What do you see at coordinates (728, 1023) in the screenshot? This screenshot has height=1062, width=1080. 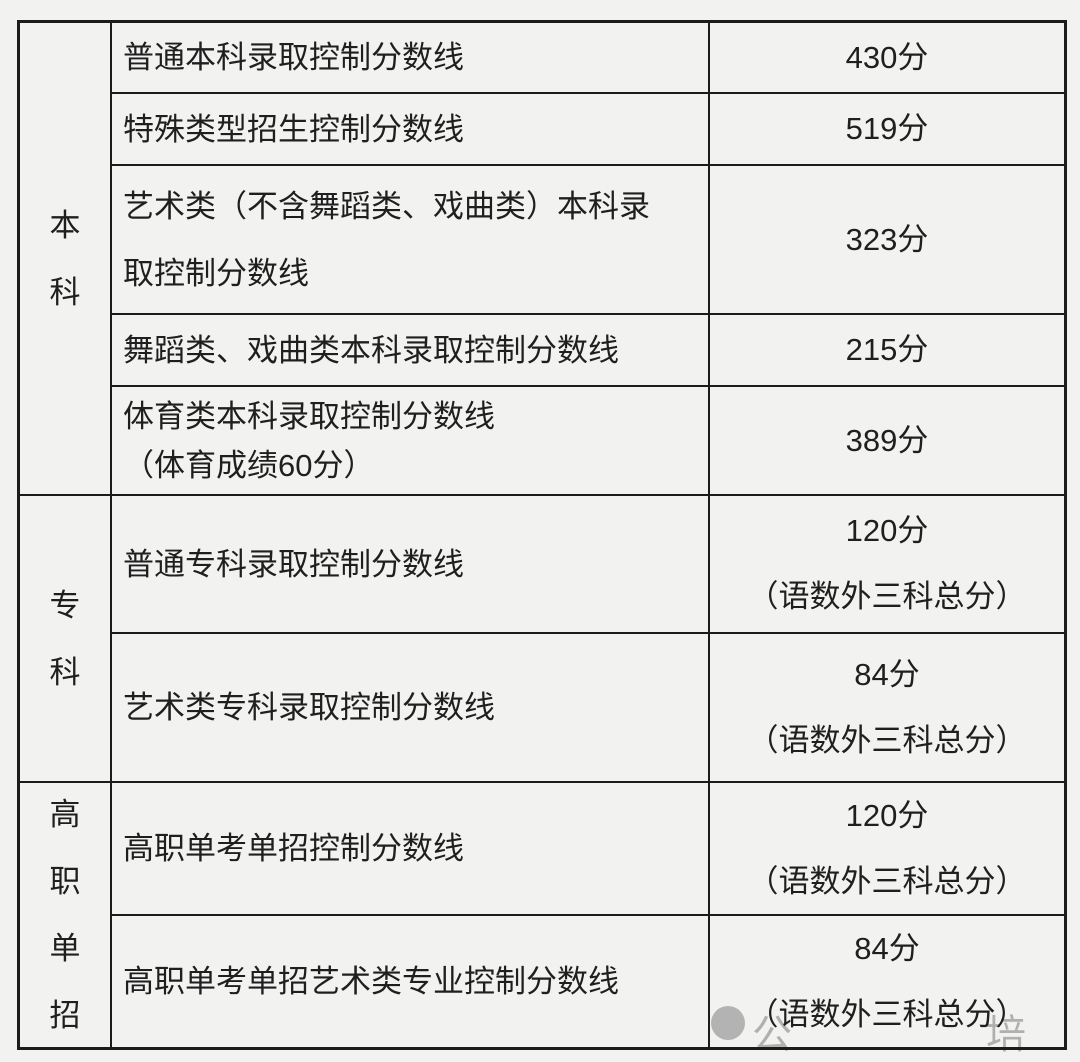 I see `watermark-logo-icon` at bounding box center [728, 1023].